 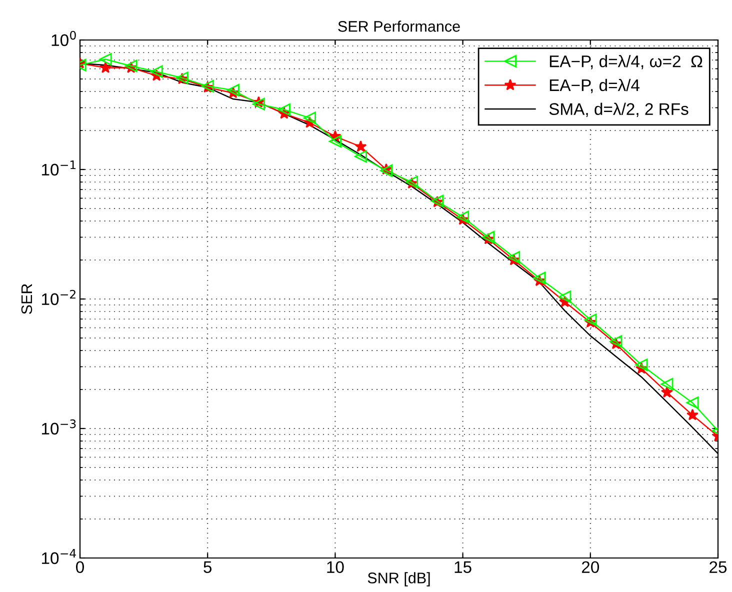 What do you see at coordinates (463, 567) in the screenshot?
I see `x-tick-label: 15` at bounding box center [463, 567].